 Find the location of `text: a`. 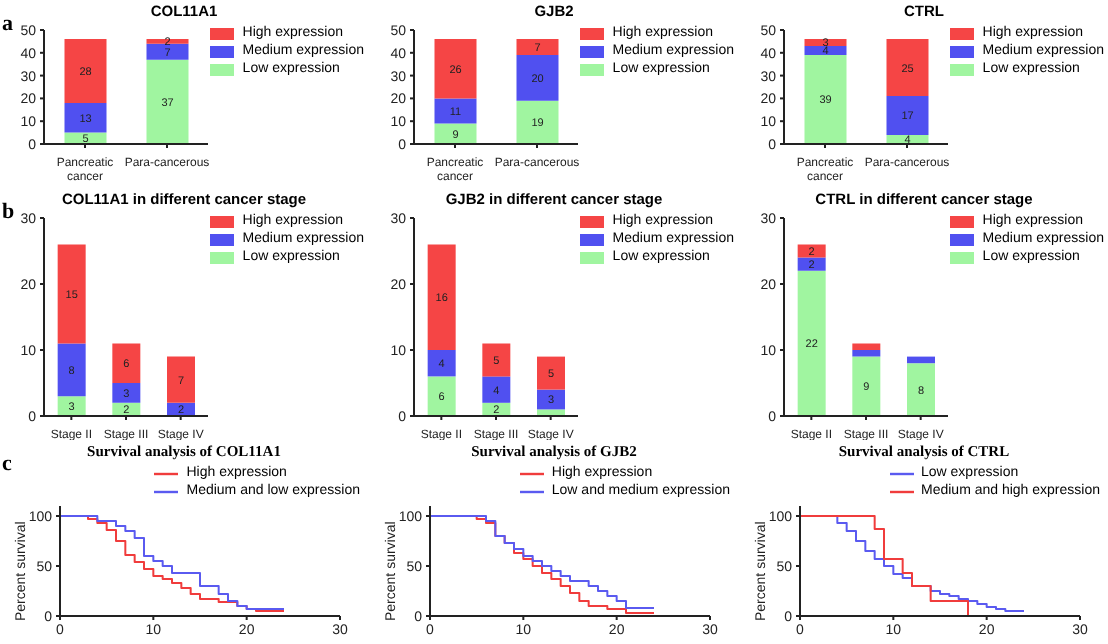

text: a is located at coordinates (7, 24).